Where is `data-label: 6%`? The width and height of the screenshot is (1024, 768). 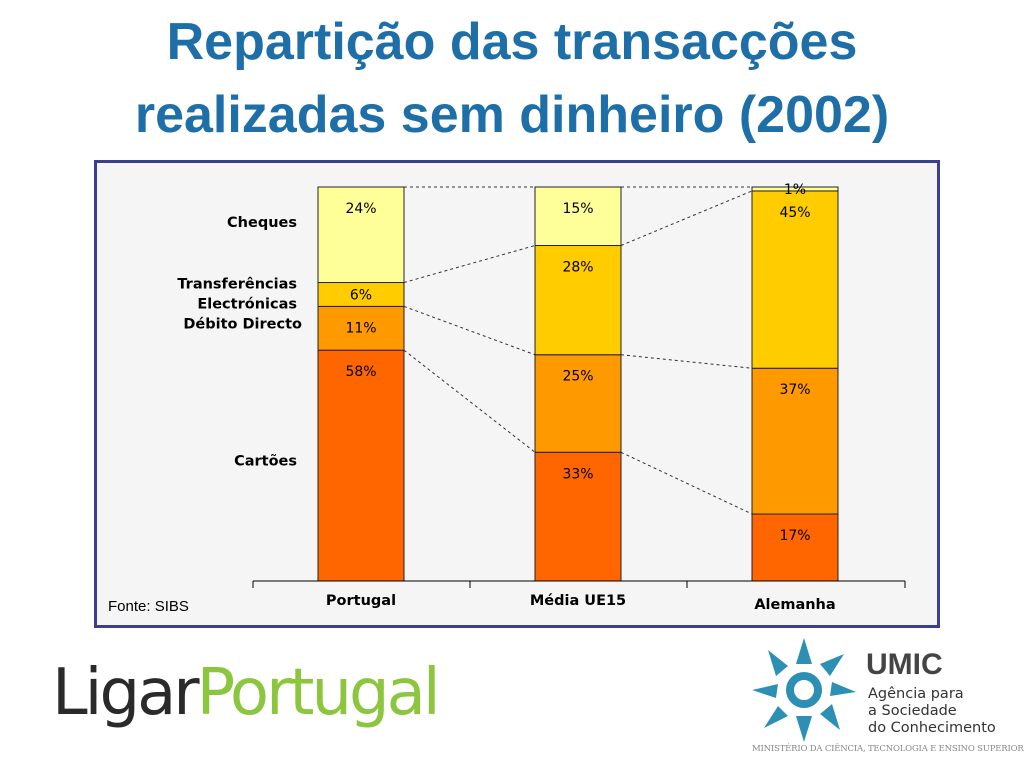
data-label: 6% is located at coordinates (361, 295).